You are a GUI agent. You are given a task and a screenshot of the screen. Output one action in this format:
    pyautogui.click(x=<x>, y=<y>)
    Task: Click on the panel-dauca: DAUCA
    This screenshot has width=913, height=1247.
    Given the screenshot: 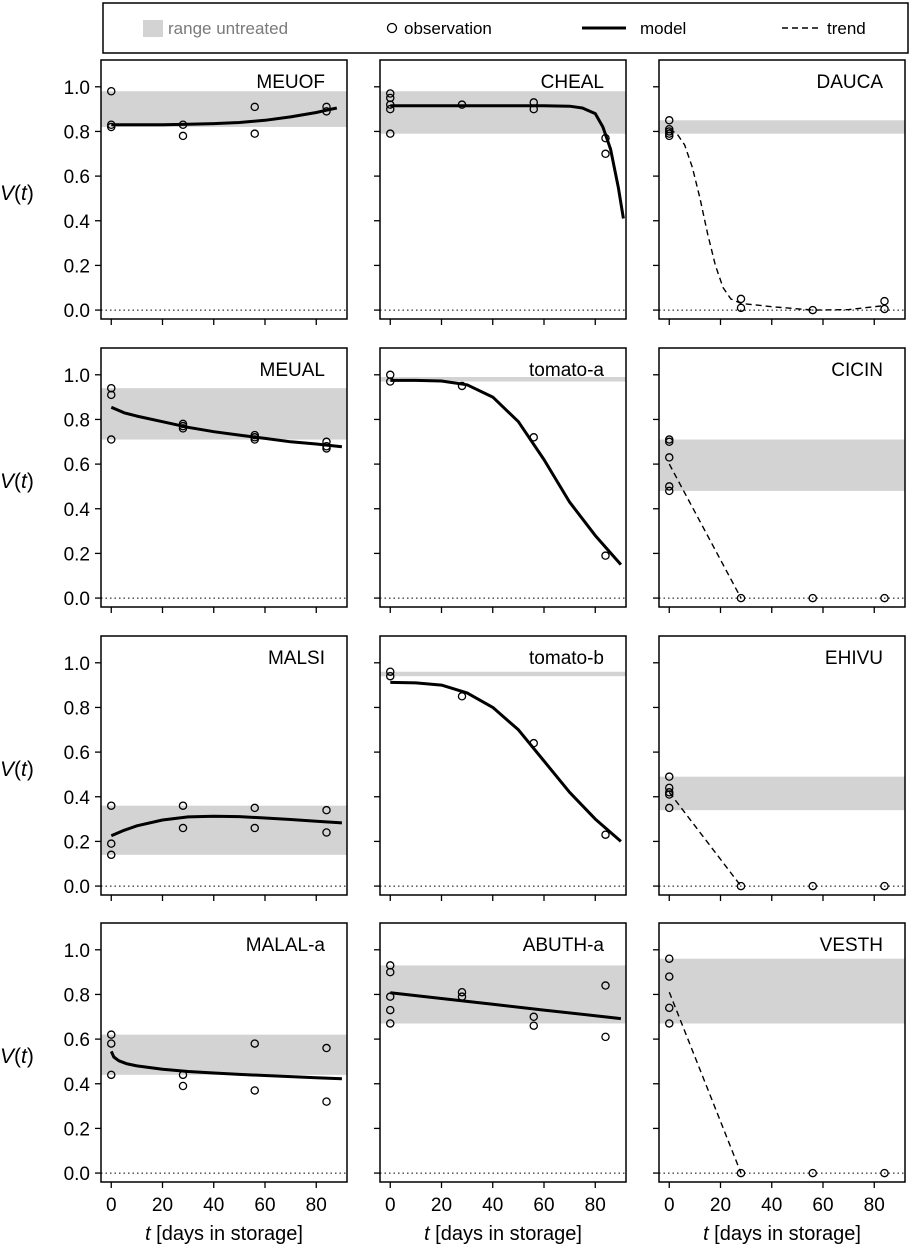 What is the action you would take?
    pyautogui.click(x=779, y=192)
    